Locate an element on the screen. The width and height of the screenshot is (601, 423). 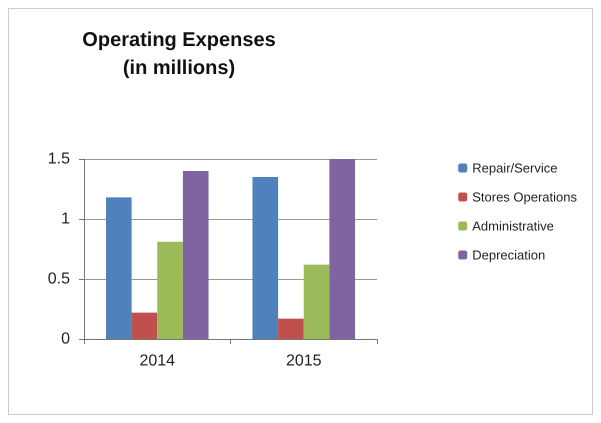
legend-label: Stores Operations is located at coordinates (525, 197).